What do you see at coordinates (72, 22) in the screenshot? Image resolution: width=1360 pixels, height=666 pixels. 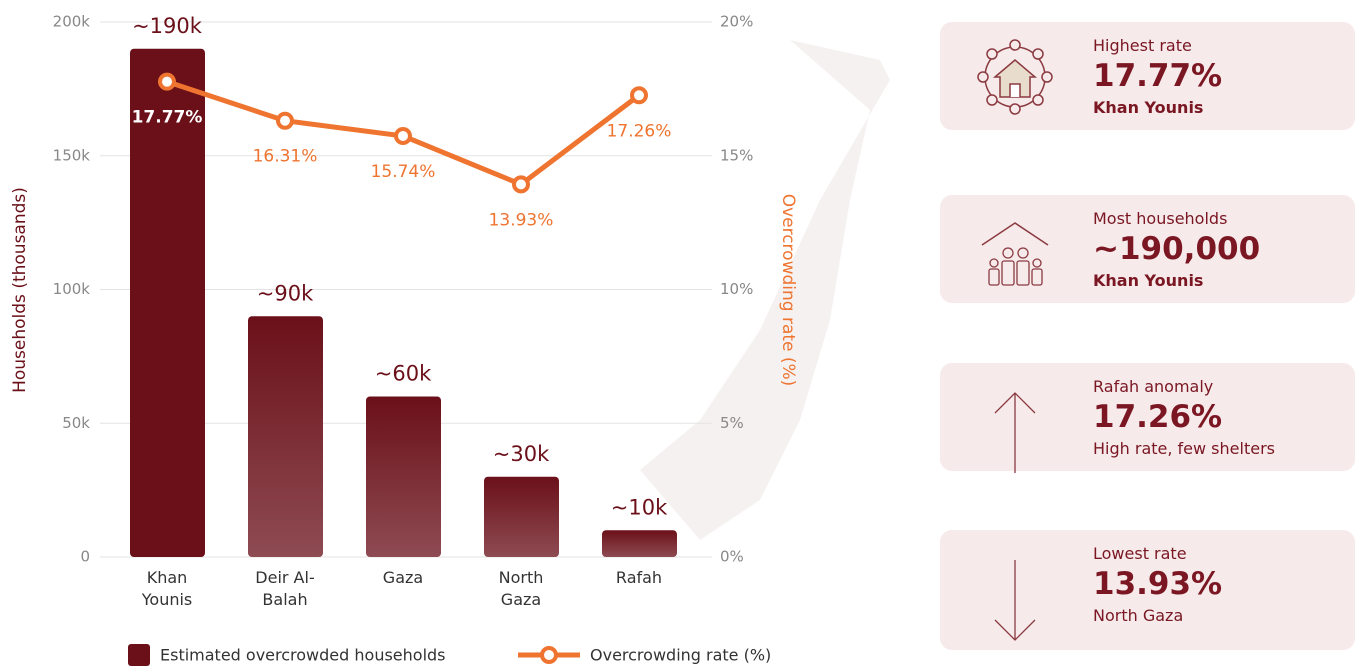 I see `y-tick-label: 200k` at bounding box center [72, 22].